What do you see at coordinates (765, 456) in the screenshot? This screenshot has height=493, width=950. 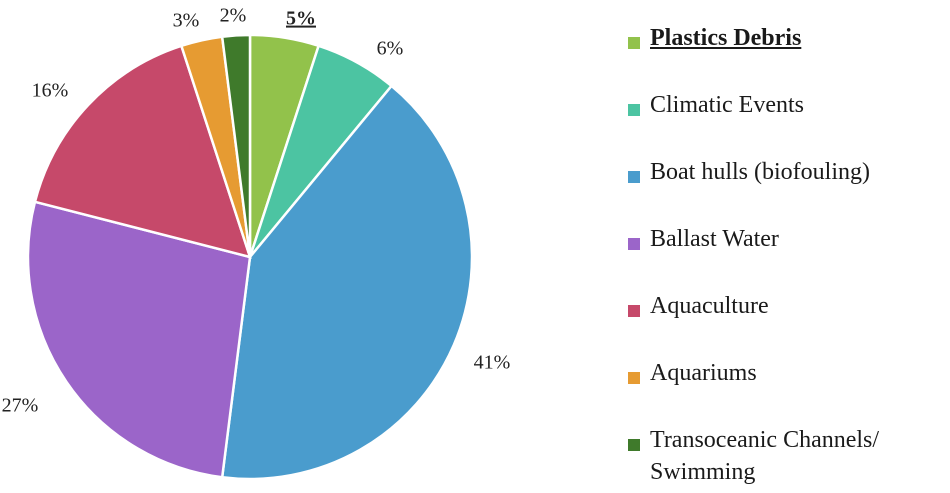 I see `legend-label: Transoceanic Channels/ Swimming` at bounding box center [765, 456].